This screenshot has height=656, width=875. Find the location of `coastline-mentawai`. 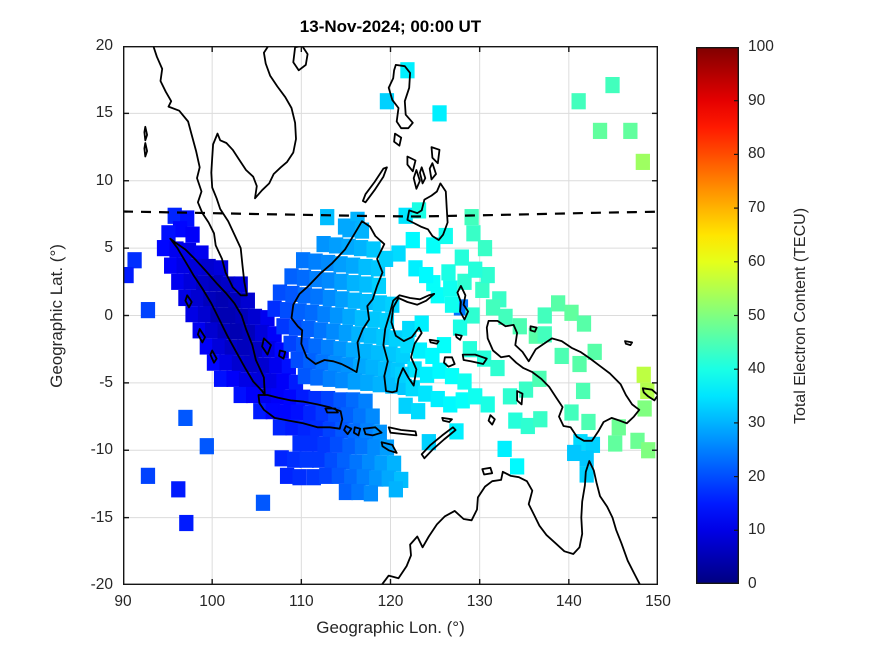

coastline-mentawai is located at coordinates (213, 356).